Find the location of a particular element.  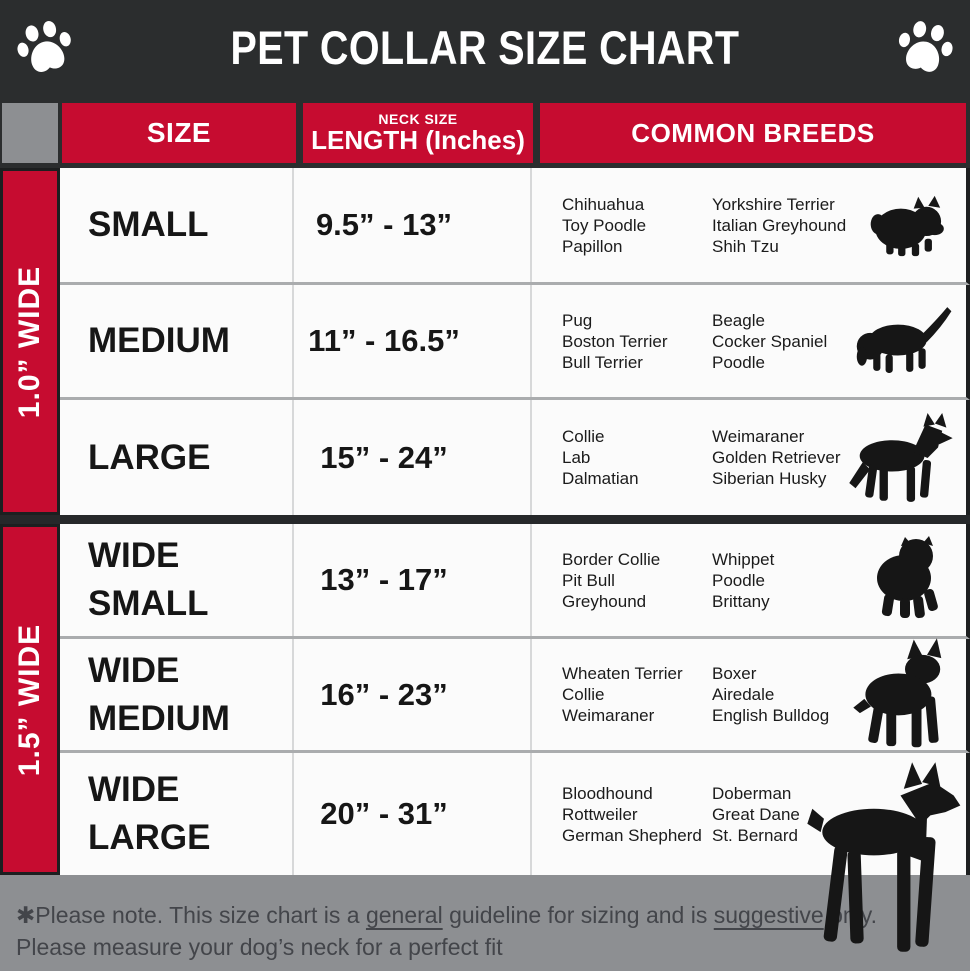

breed-list: Chihuahua Toy Poodle Papillon is located at coordinates (604, 225).